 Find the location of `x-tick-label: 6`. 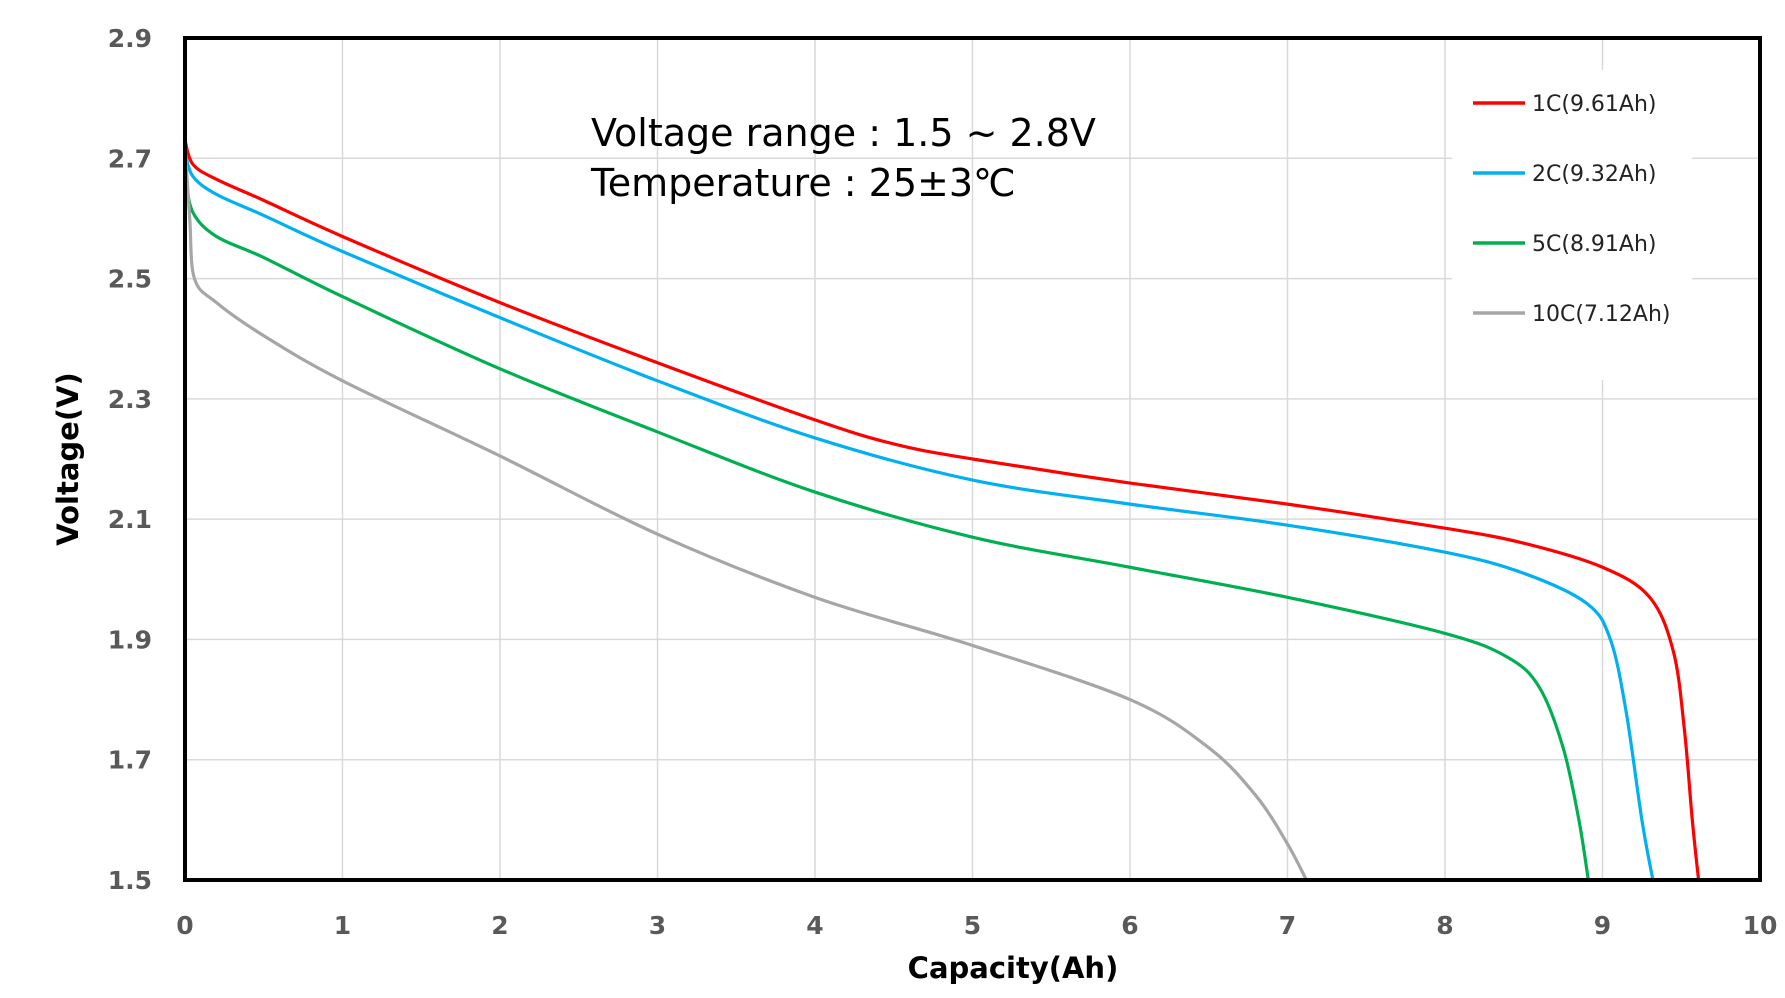

x-tick-label: 6 is located at coordinates (1129, 925).